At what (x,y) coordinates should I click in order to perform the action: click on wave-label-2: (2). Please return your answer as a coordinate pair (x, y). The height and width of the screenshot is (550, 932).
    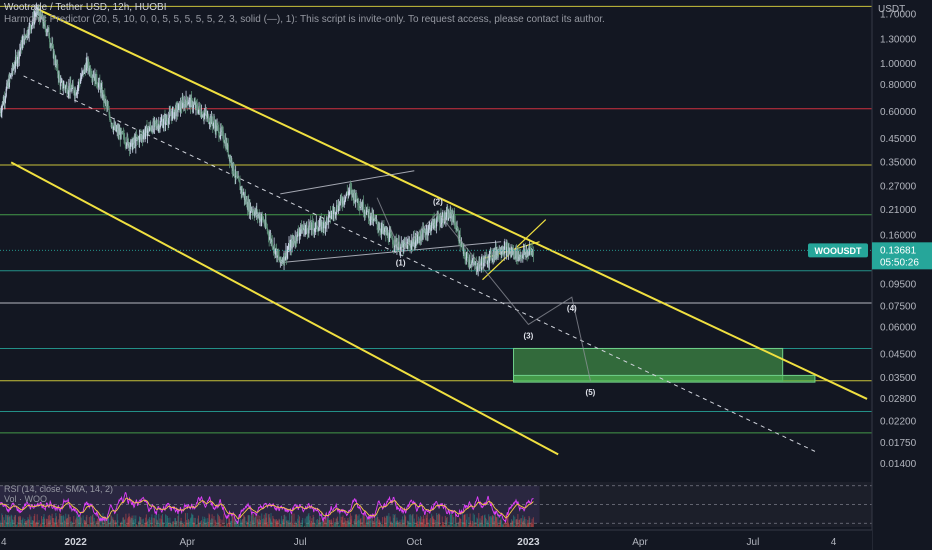
    Looking at the image, I should click on (438, 201).